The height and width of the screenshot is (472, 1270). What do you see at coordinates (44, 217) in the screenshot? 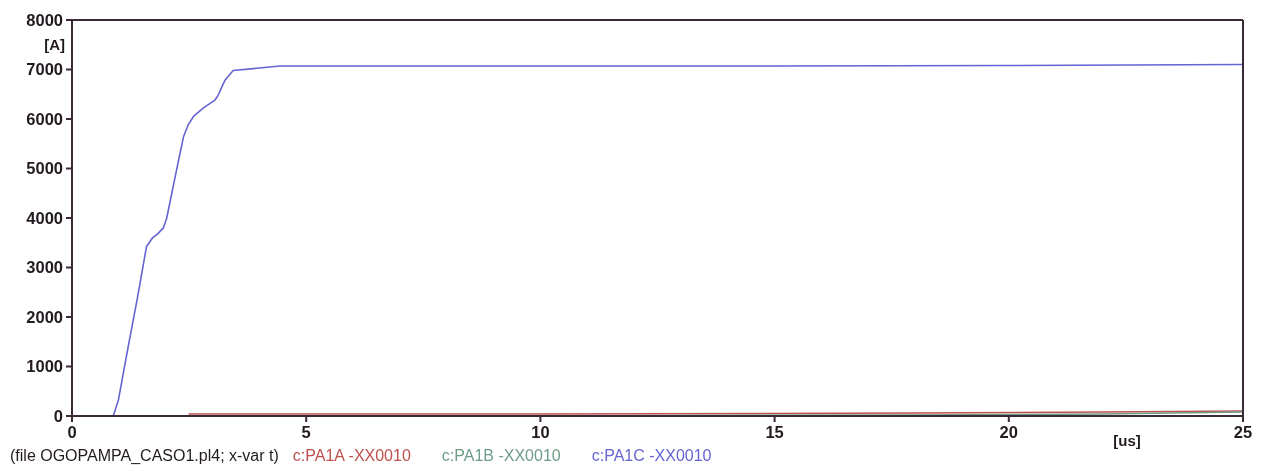
I see `y-tick-label: 4000` at bounding box center [44, 217].